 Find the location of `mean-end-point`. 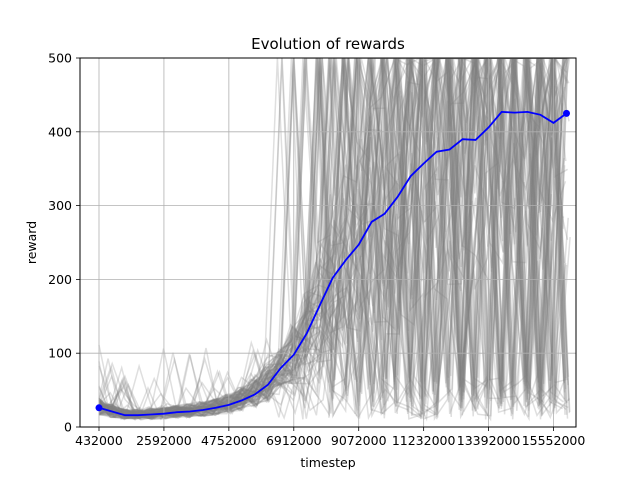

mean-end-point is located at coordinates (567, 113).